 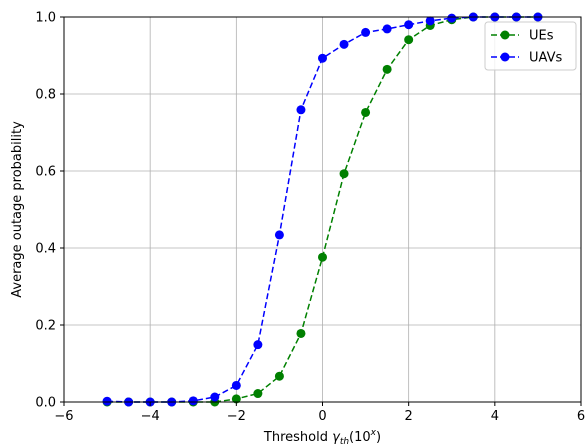 I want to click on x-axis-label-sup: x, so click(x=373, y=433).